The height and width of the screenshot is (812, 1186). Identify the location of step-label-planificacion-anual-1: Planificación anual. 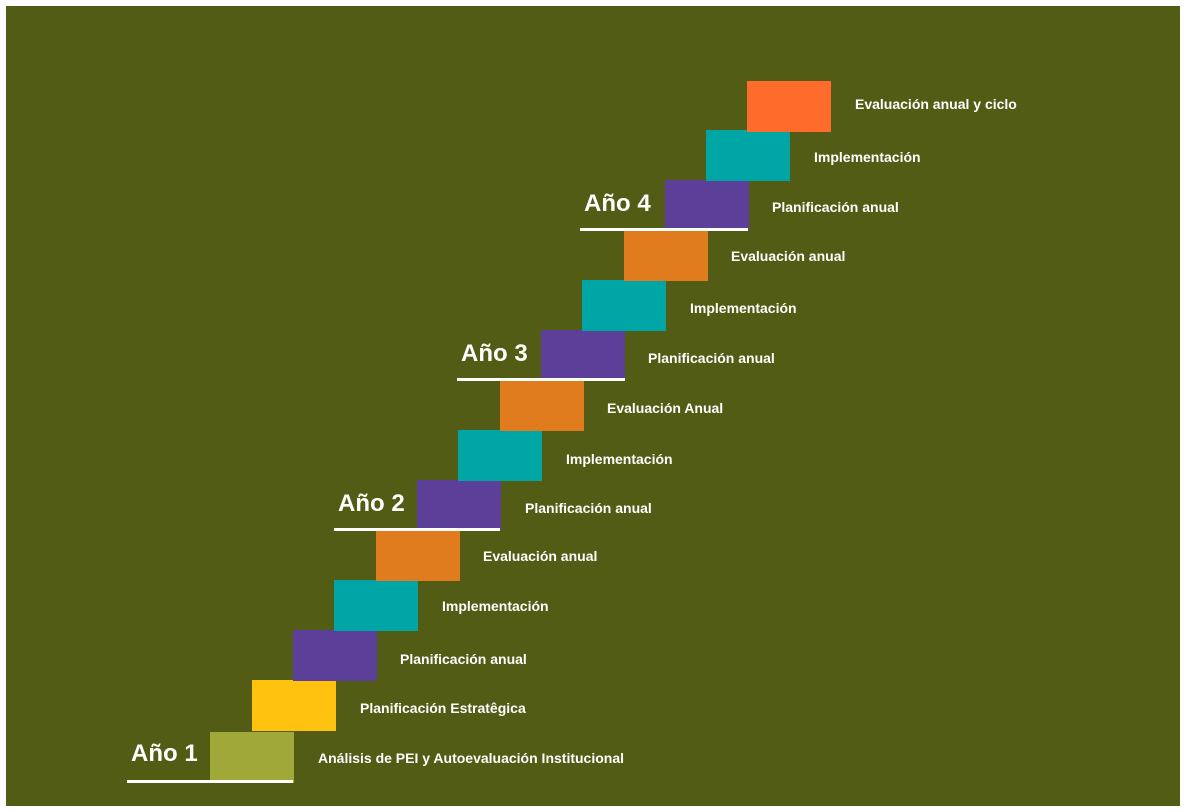
(463, 659).